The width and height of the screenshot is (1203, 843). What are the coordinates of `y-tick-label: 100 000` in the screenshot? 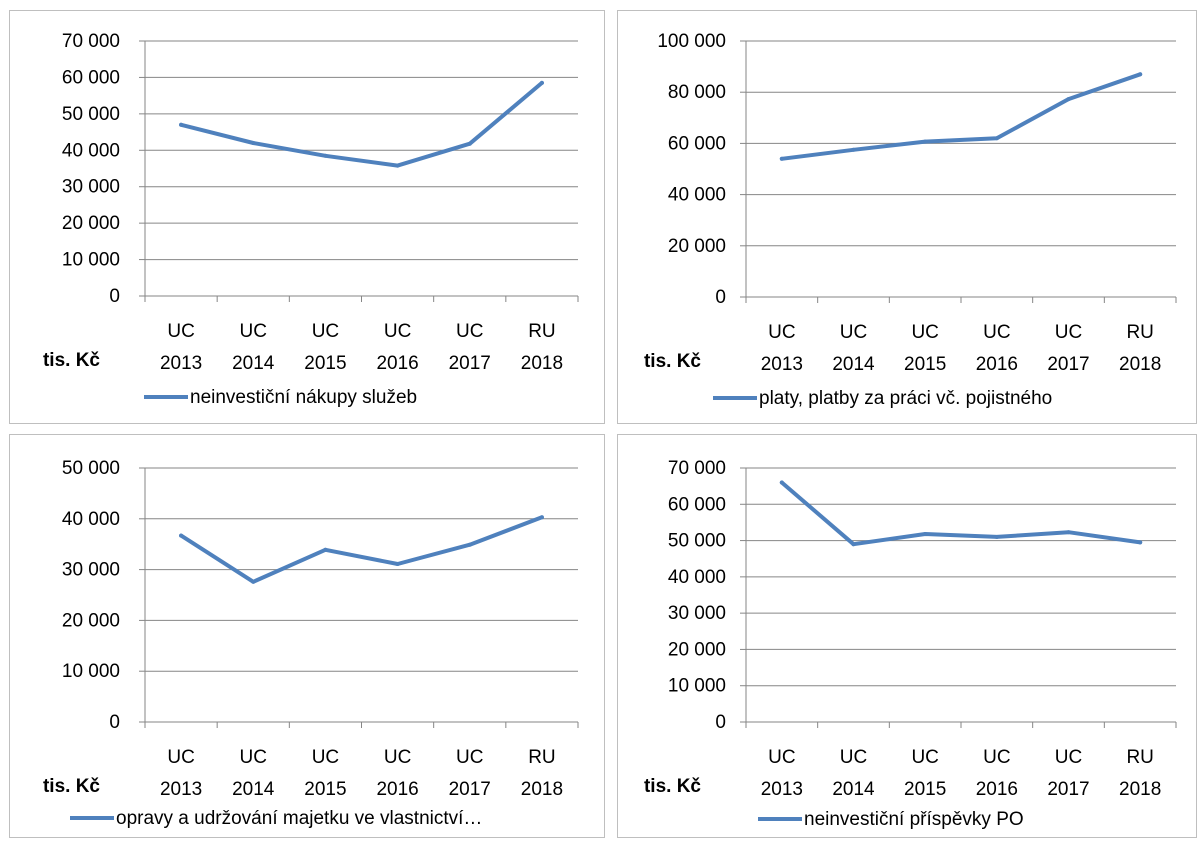 It's located at (691, 41).